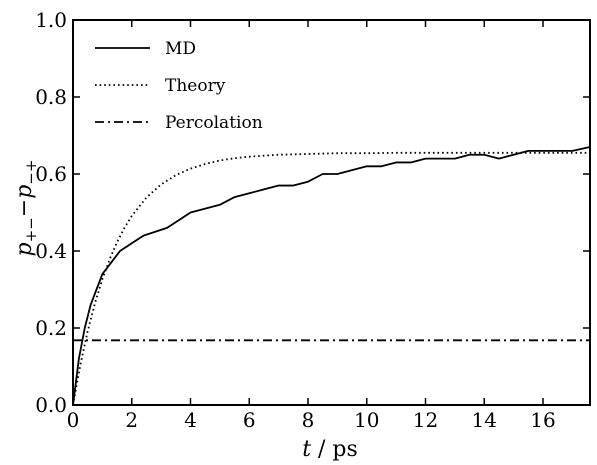 This screenshot has height=465, width=597. I want to click on y-tick-label: 0.8, so click(51, 97).